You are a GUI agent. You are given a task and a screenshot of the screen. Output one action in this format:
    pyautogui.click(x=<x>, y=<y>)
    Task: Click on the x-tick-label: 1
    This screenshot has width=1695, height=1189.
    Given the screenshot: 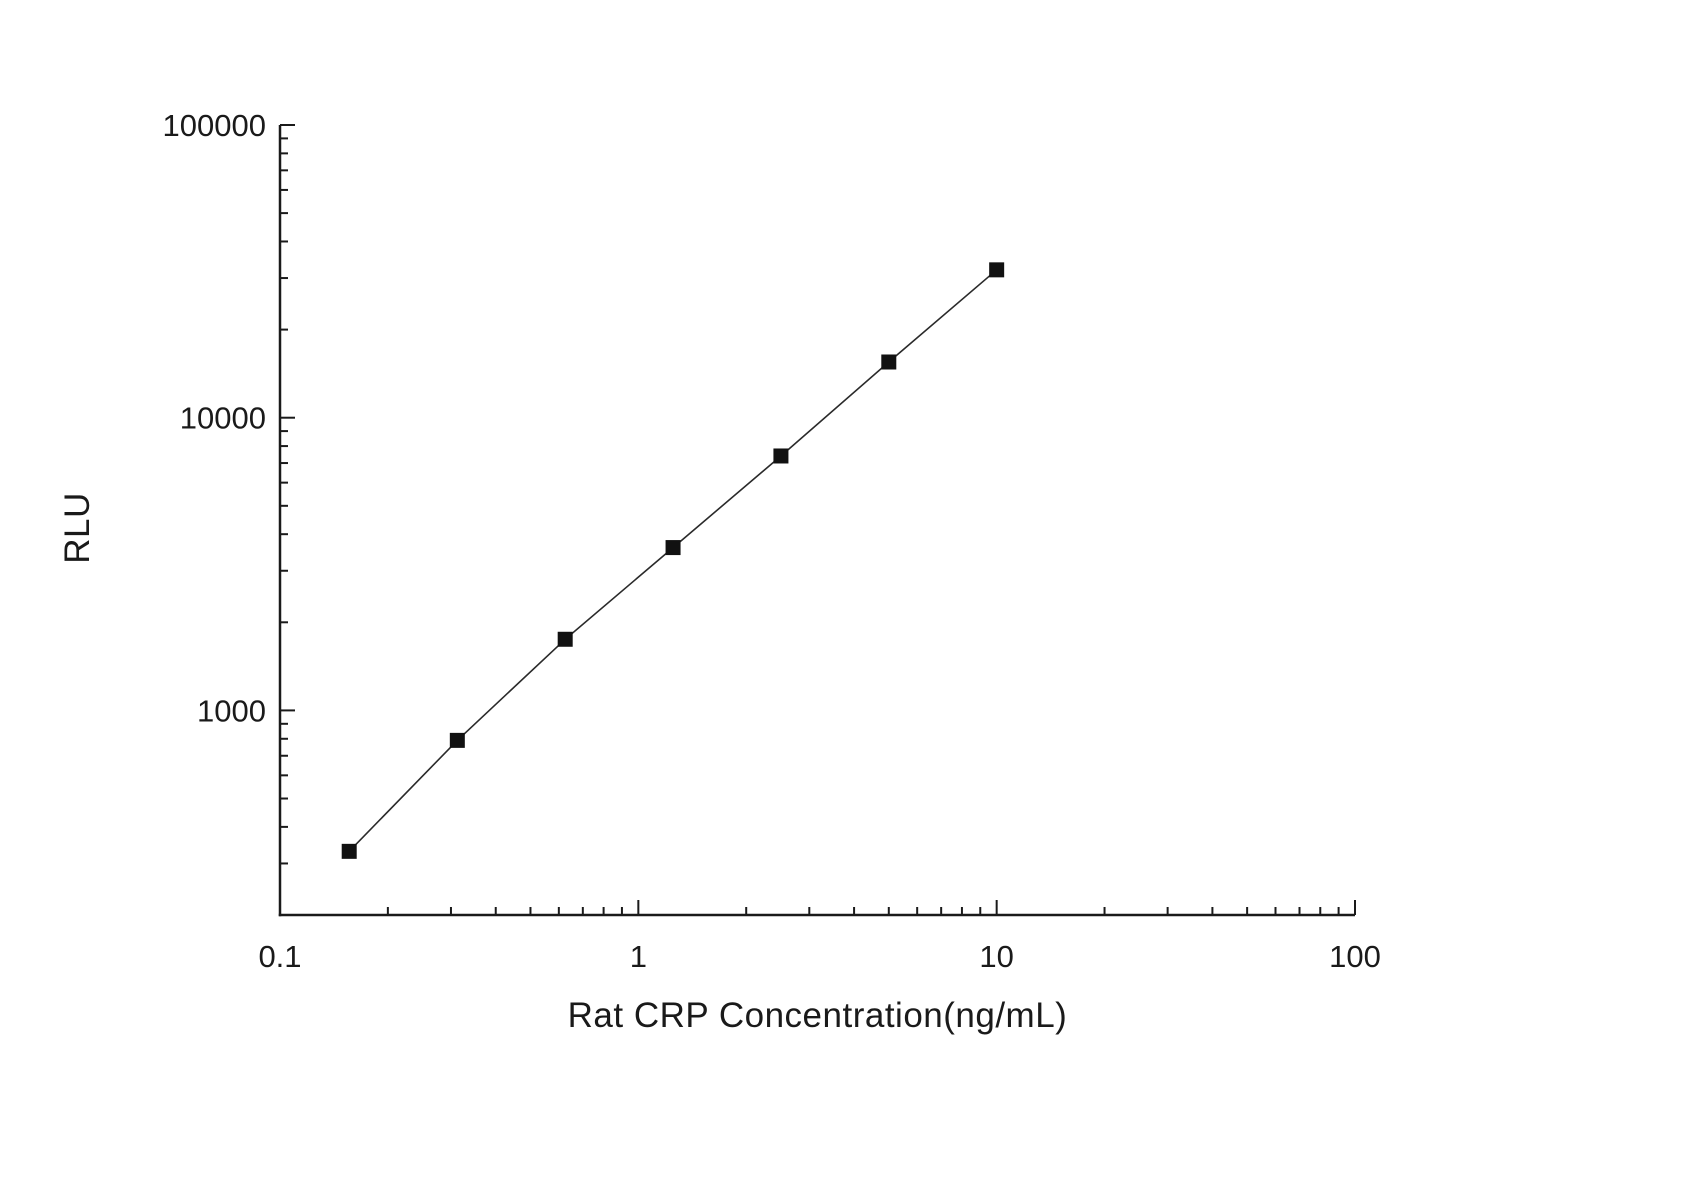 What is the action you would take?
    pyautogui.click(x=638, y=956)
    